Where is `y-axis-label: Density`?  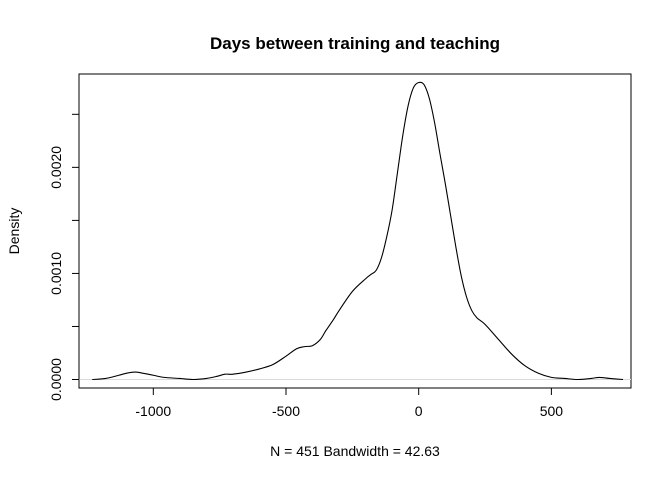 y-axis-label: Density is located at coordinates (14, 231).